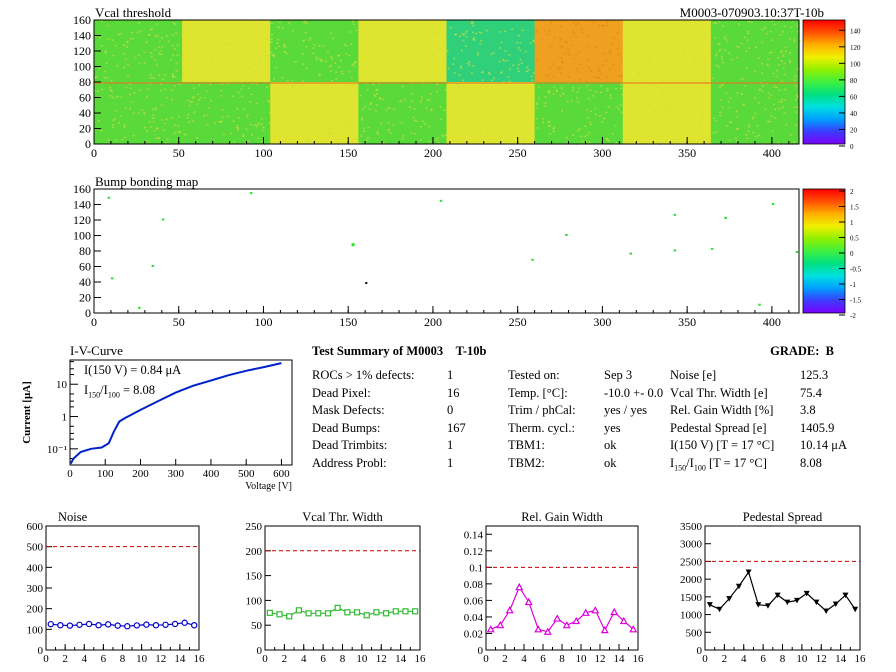 The image size is (896, 672). What do you see at coordinates (180, 659) in the screenshot?
I see `small-plot-x-tick: 14` at bounding box center [180, 659].